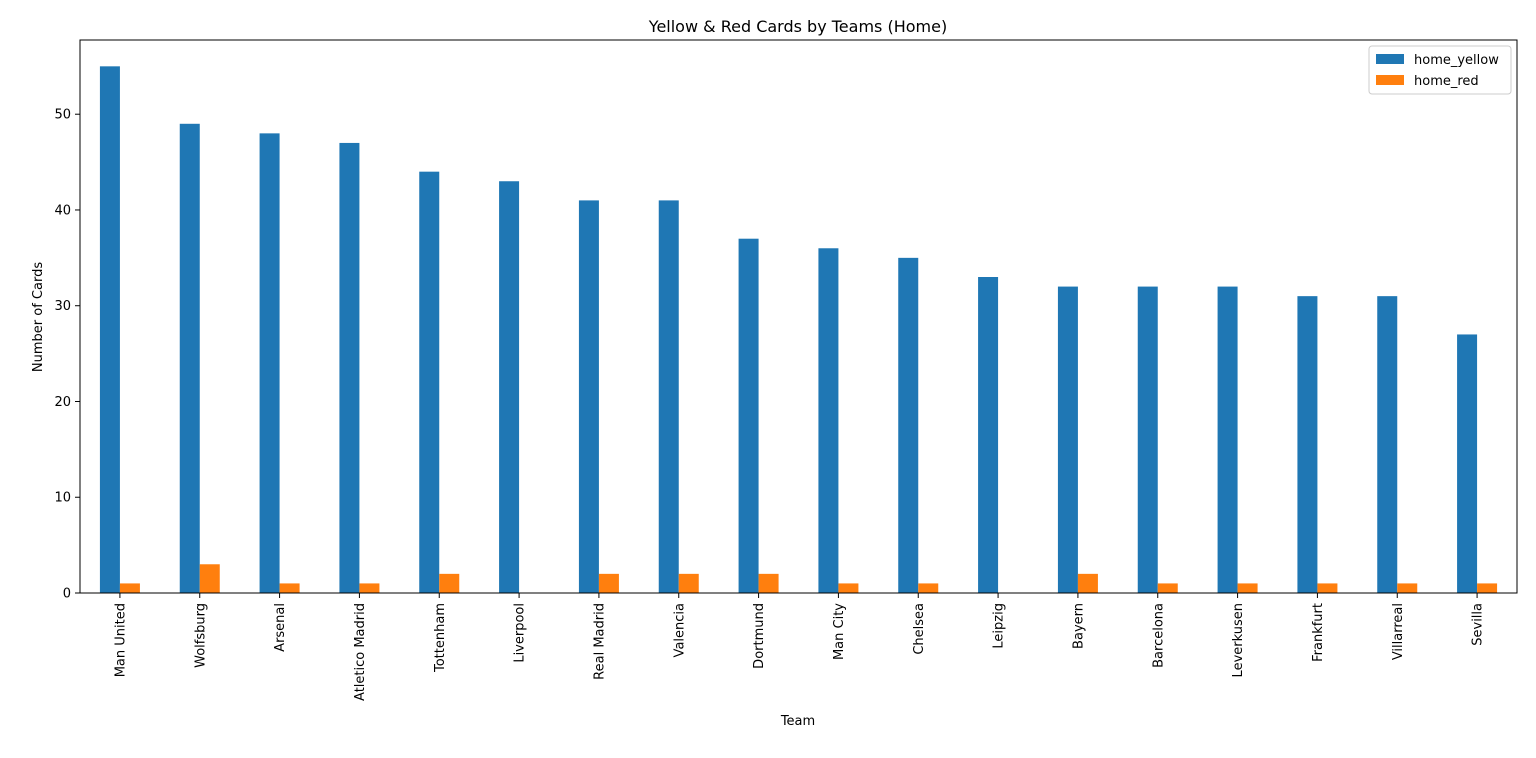  Describe the element at coordinates (67, 594) in the screenshot. I see `y-tick-label: 0` at that location.